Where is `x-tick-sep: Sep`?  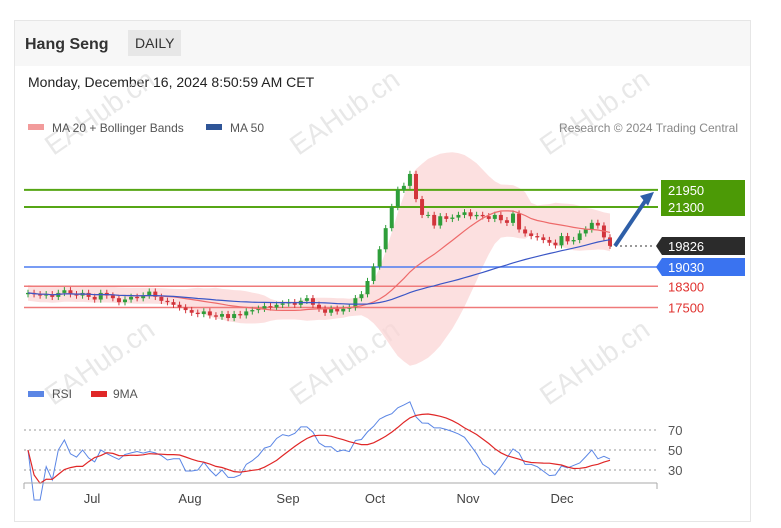 x-tick-sep: Sep is located at coordinates (287, 498).